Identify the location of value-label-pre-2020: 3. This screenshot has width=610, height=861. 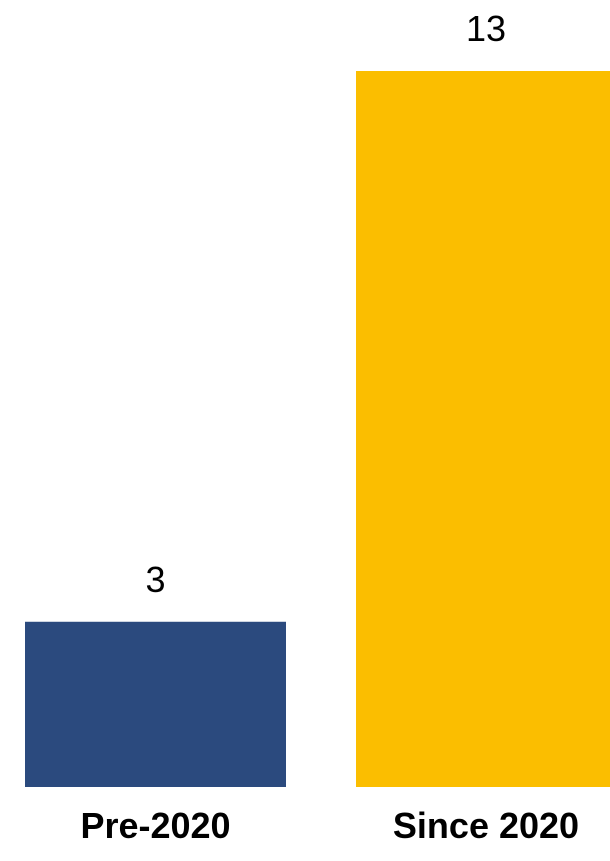
(155, 579).